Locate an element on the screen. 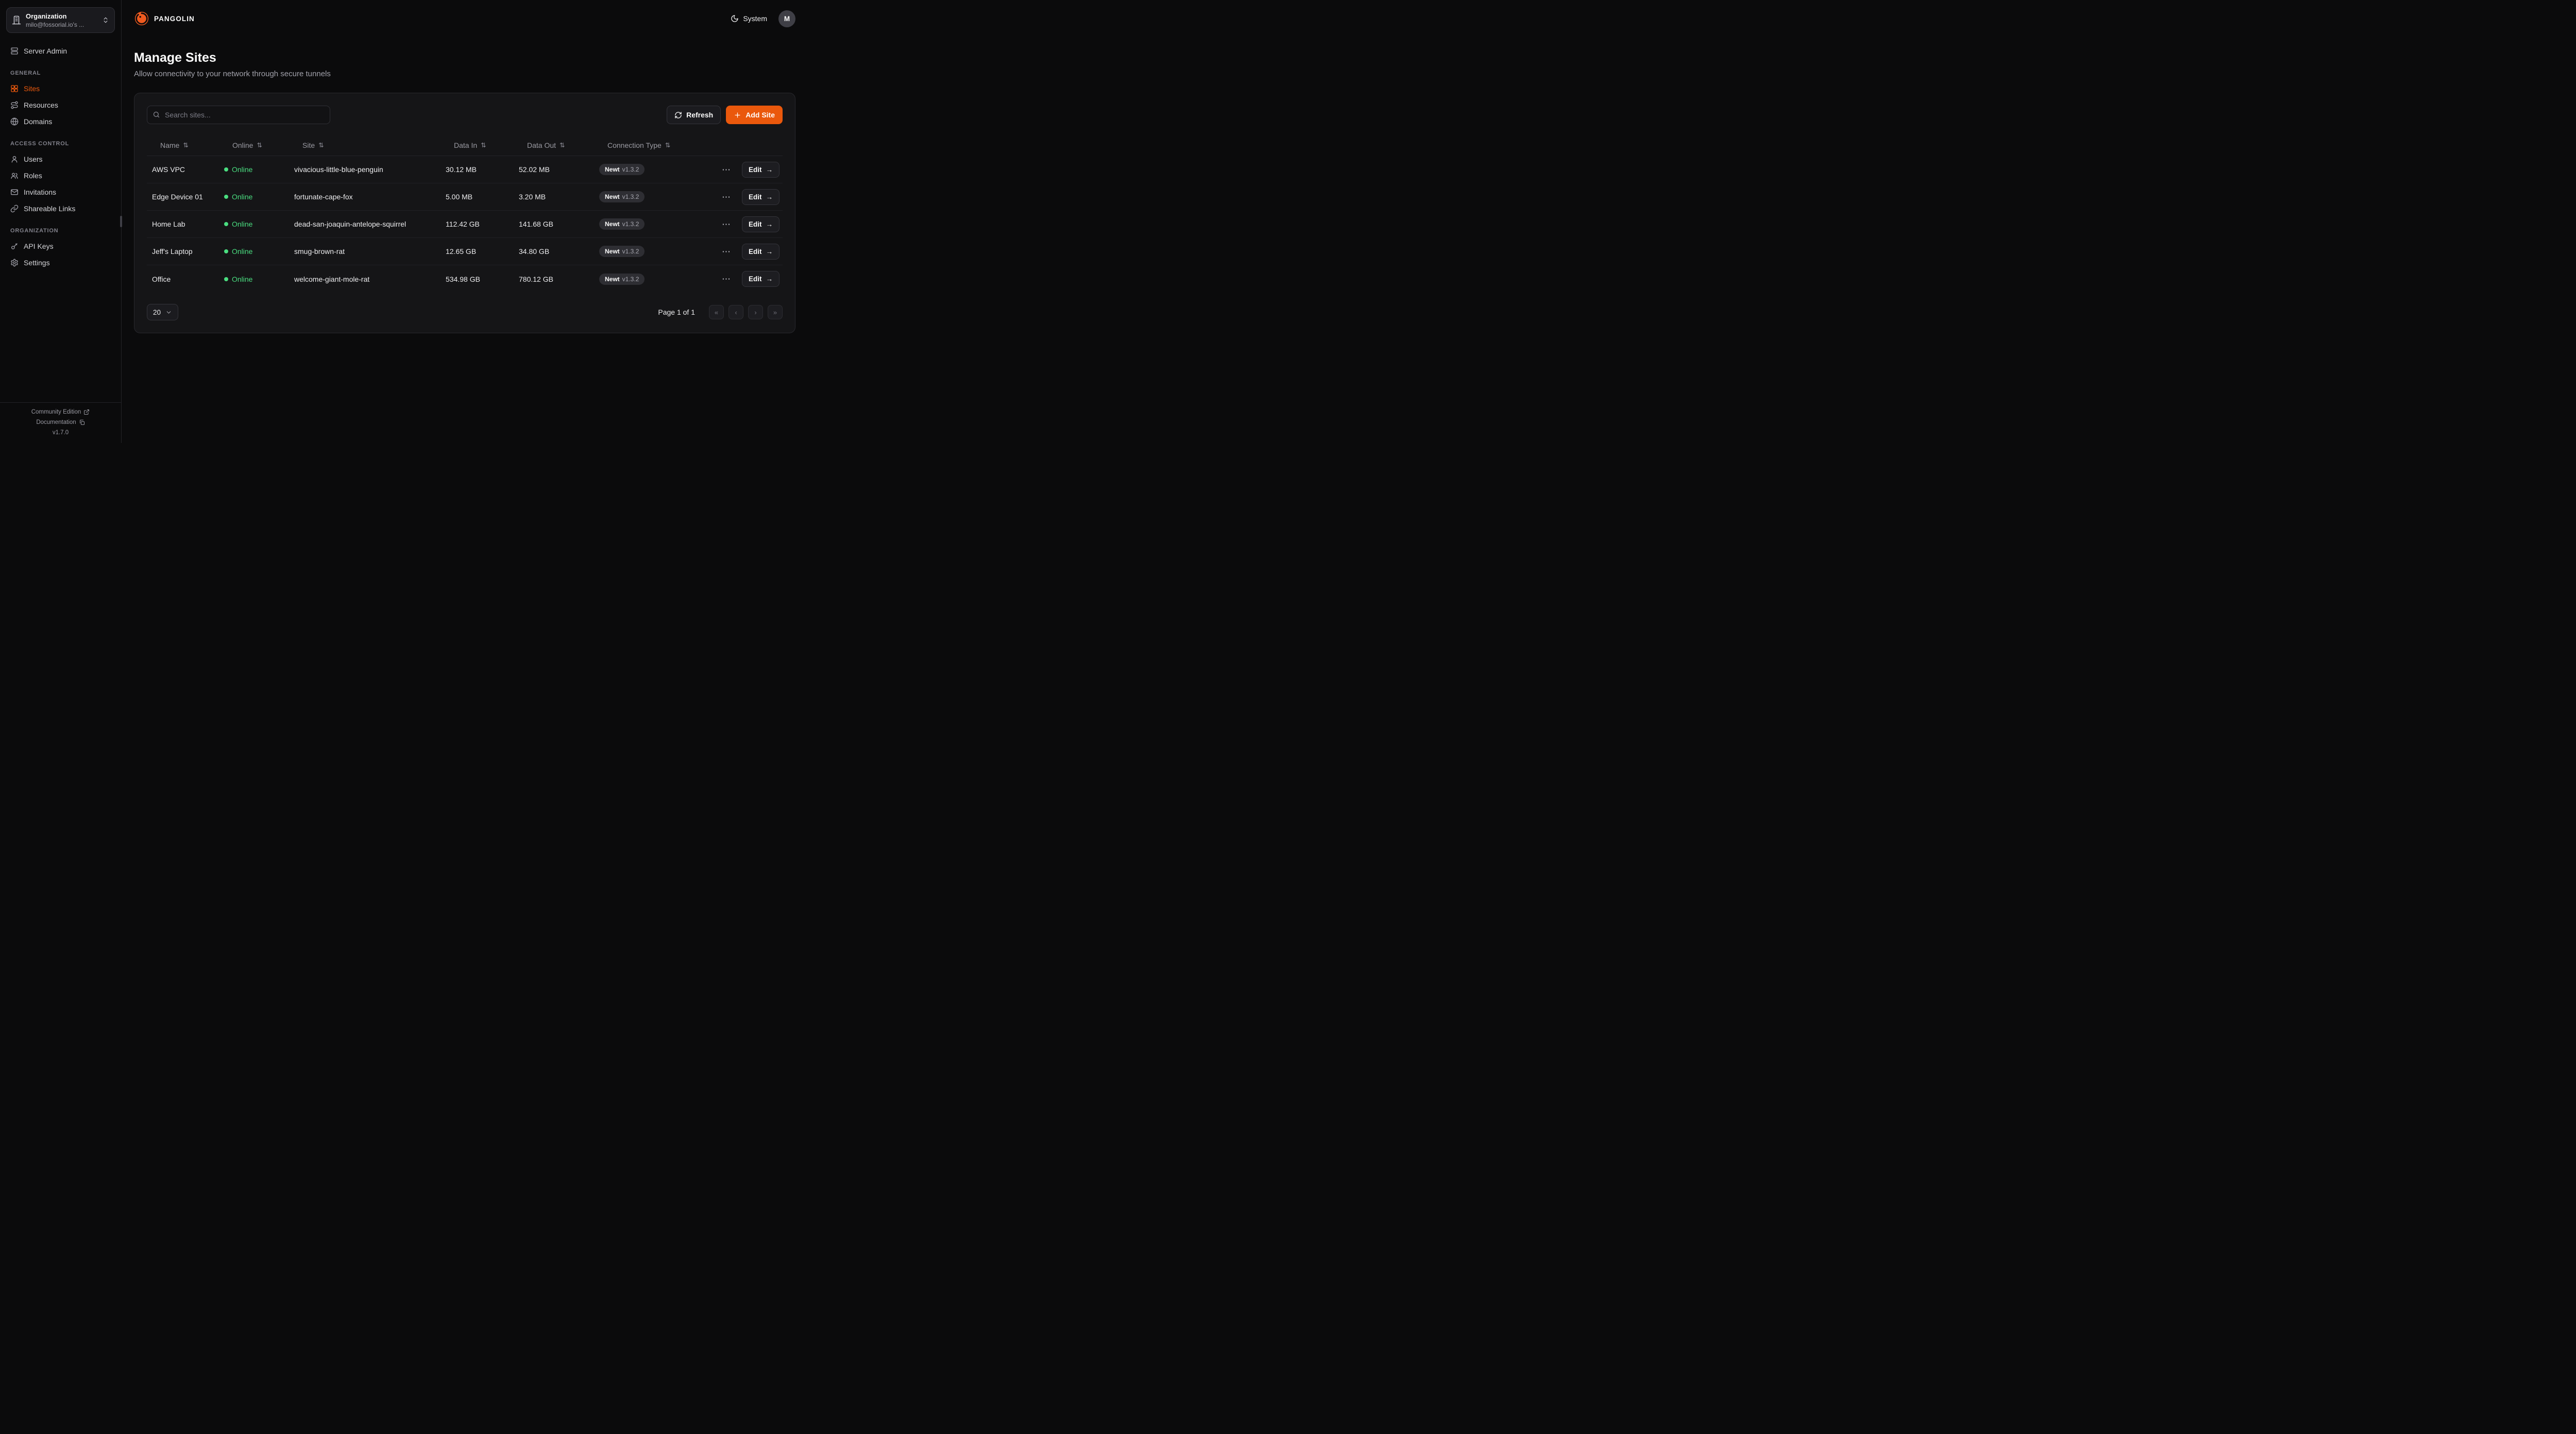  add-site-button: Add Site is located at coordinates (754, 115).